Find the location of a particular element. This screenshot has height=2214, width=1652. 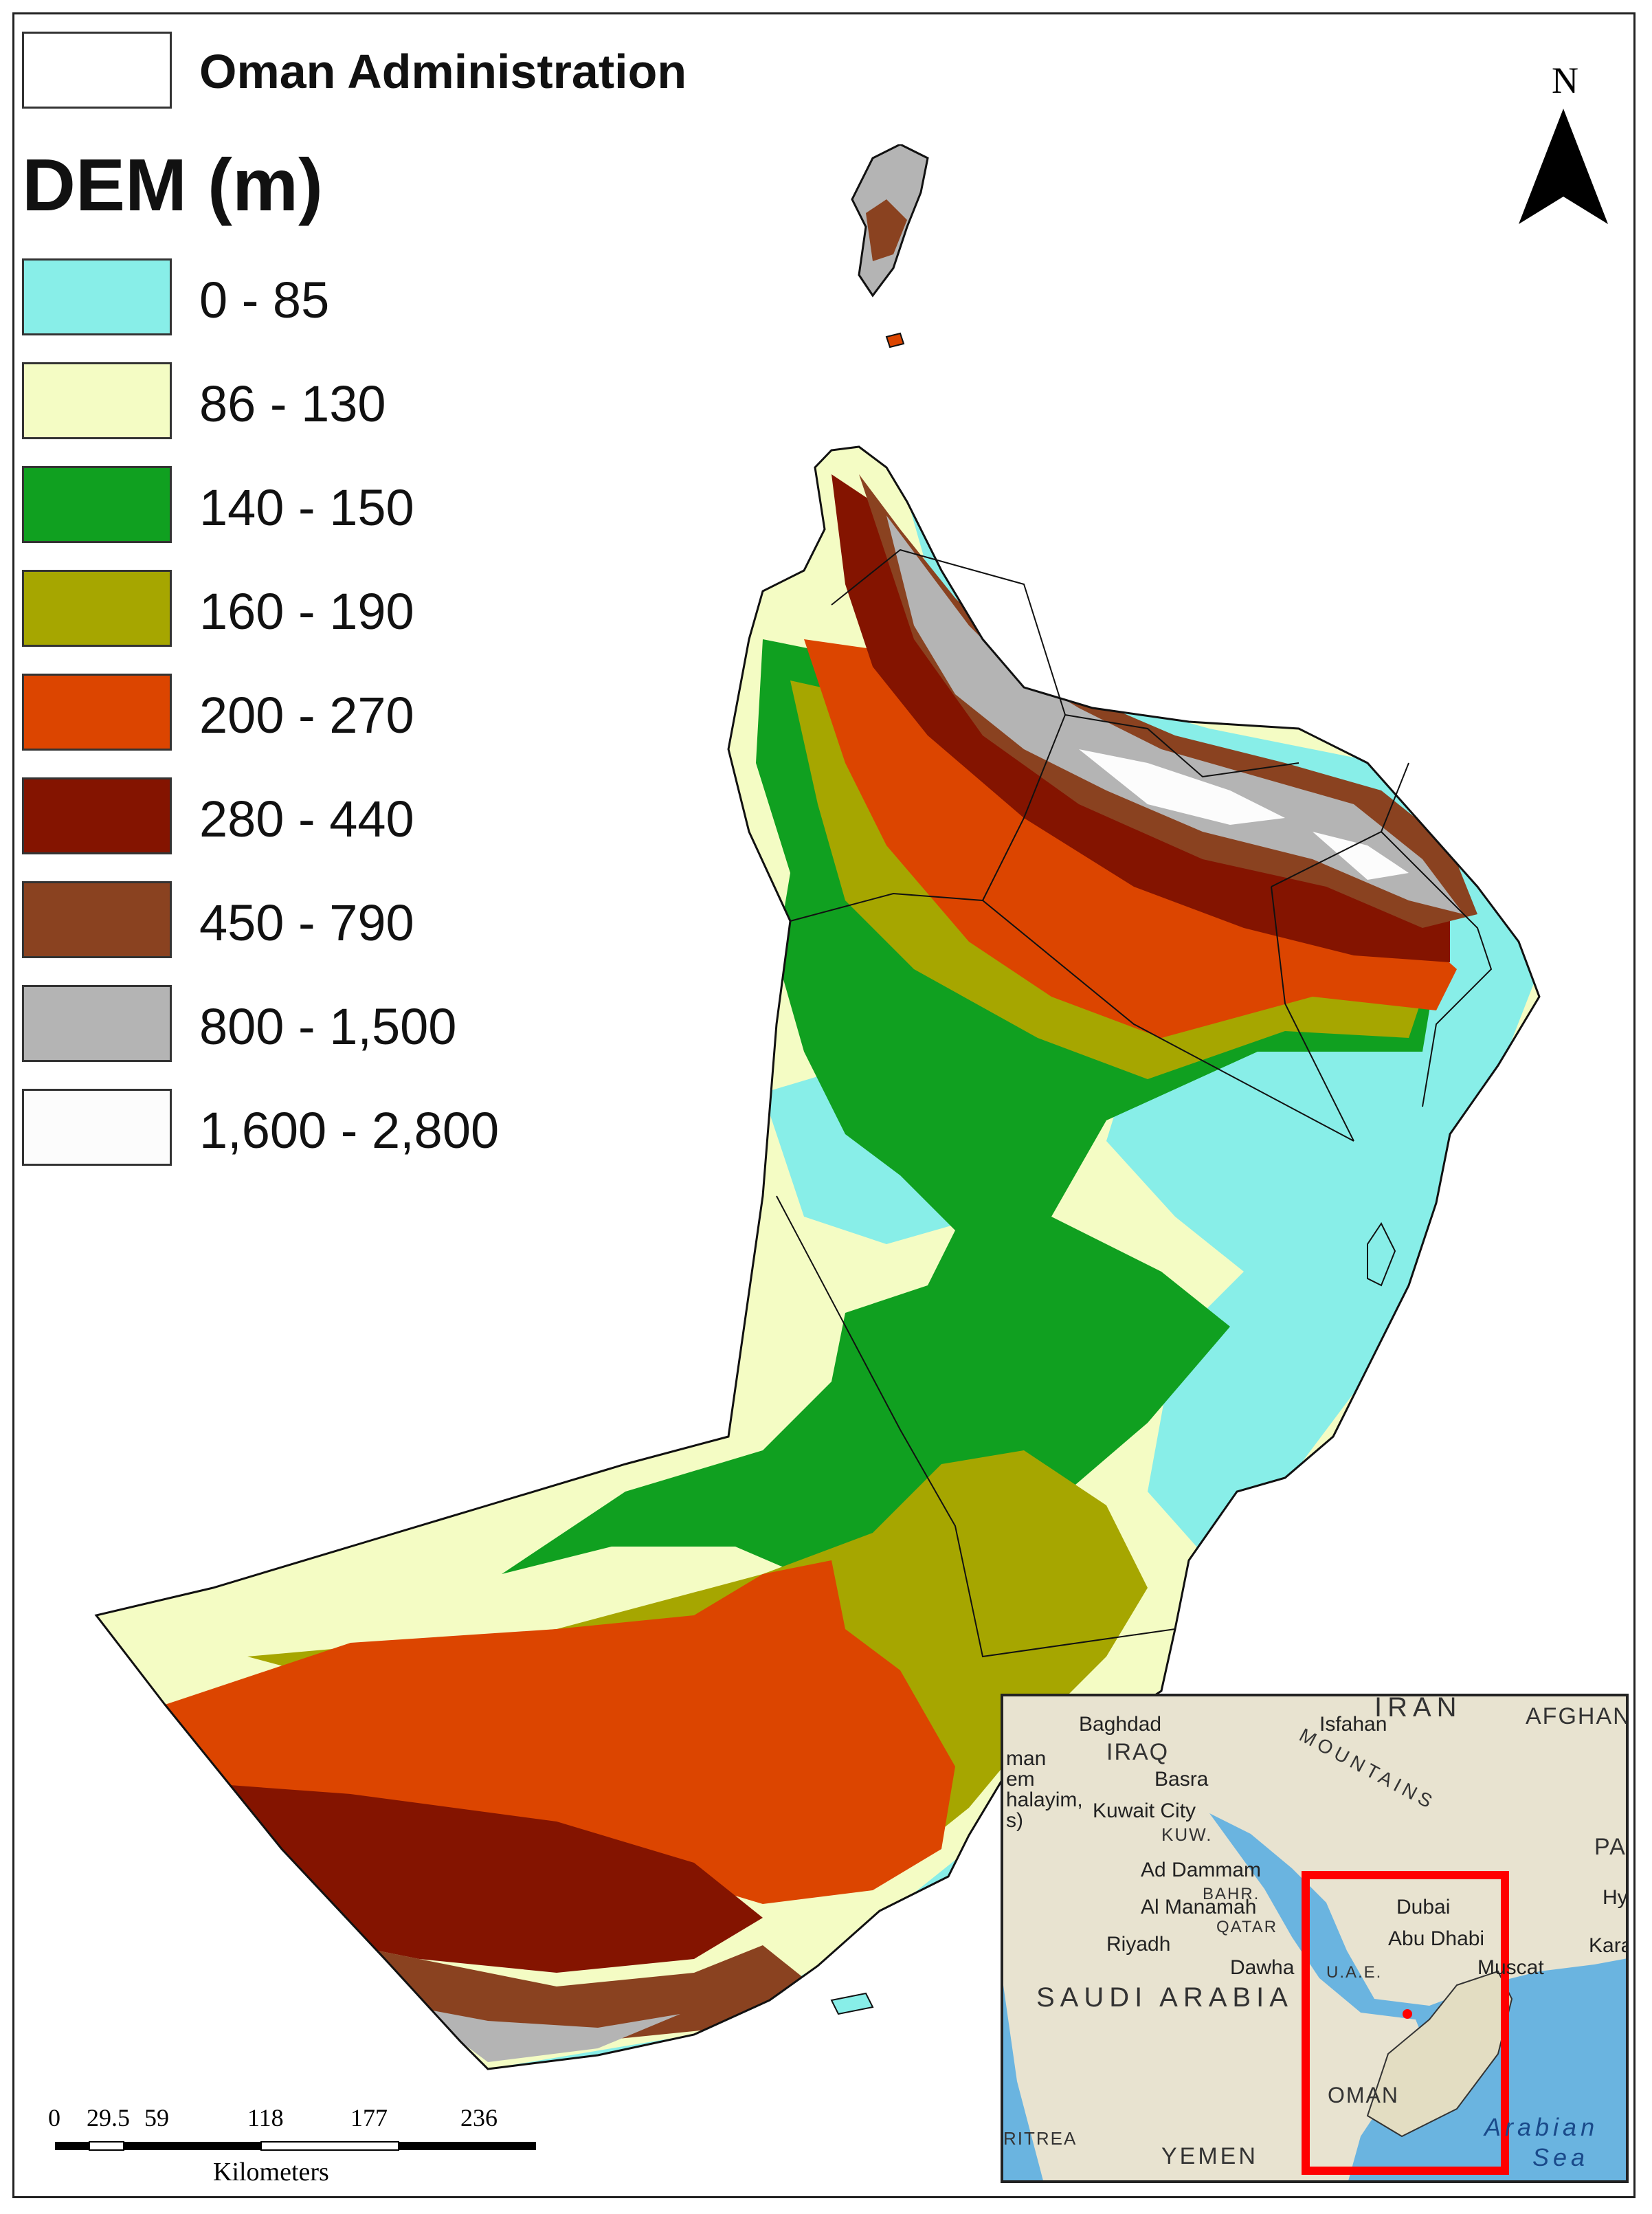

scale-bar: 0 29.5 59 118 177 236 Kilometers is located at coordinates (292, 2148).